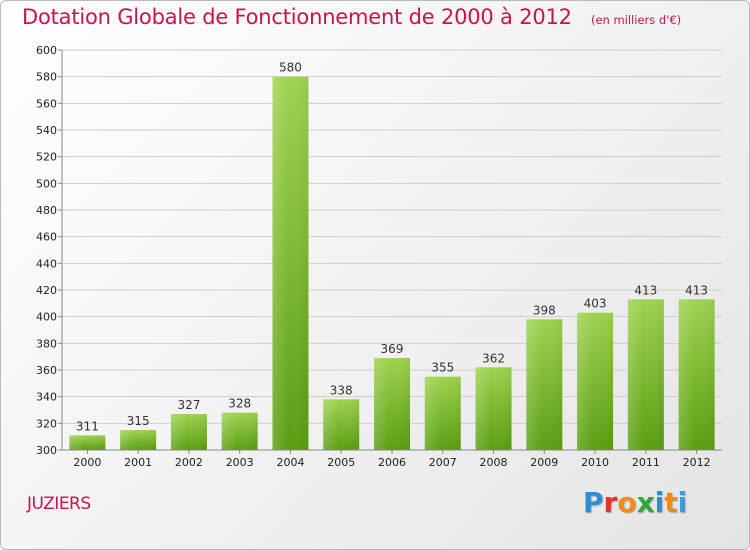 The width and height of the screenshot is (750, 550). What do you see at coordinates (341, 390) in the screenshot?
I see `data-label-2005: 338` at bounding box center [341, 390].